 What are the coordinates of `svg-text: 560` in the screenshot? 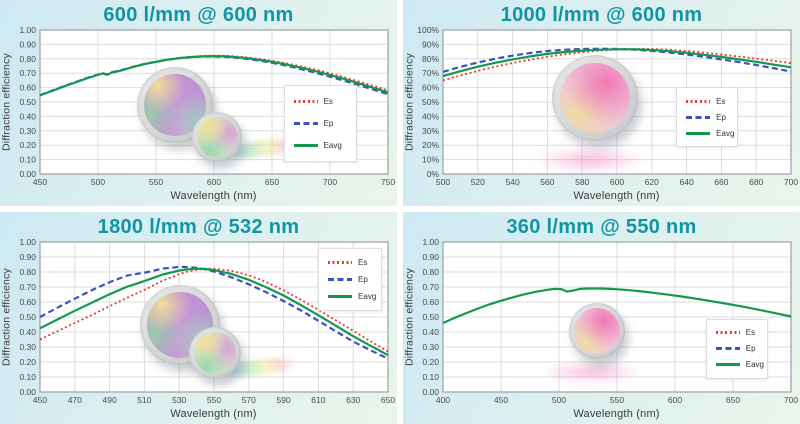 It's located at (547, 182).